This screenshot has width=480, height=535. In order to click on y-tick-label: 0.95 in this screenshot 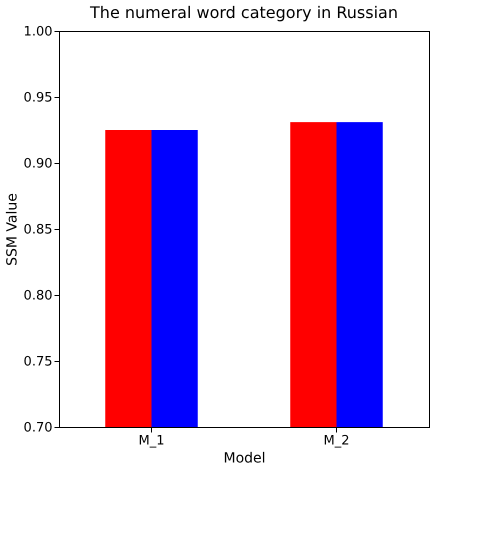, I will do `click(38, 98)`.